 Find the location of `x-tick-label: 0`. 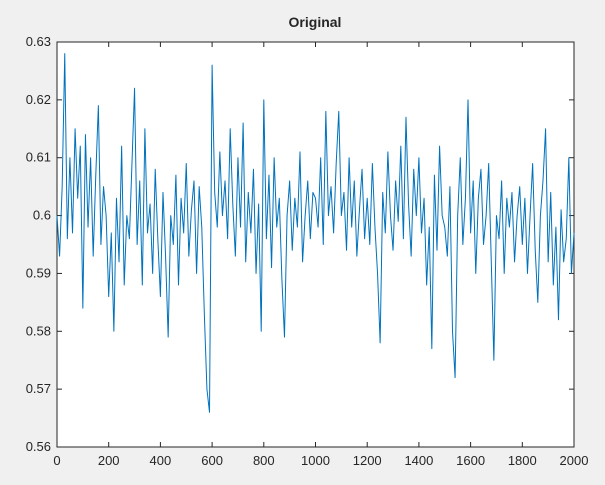

x-tick-label: 0 is located at coordinates (56, 460).